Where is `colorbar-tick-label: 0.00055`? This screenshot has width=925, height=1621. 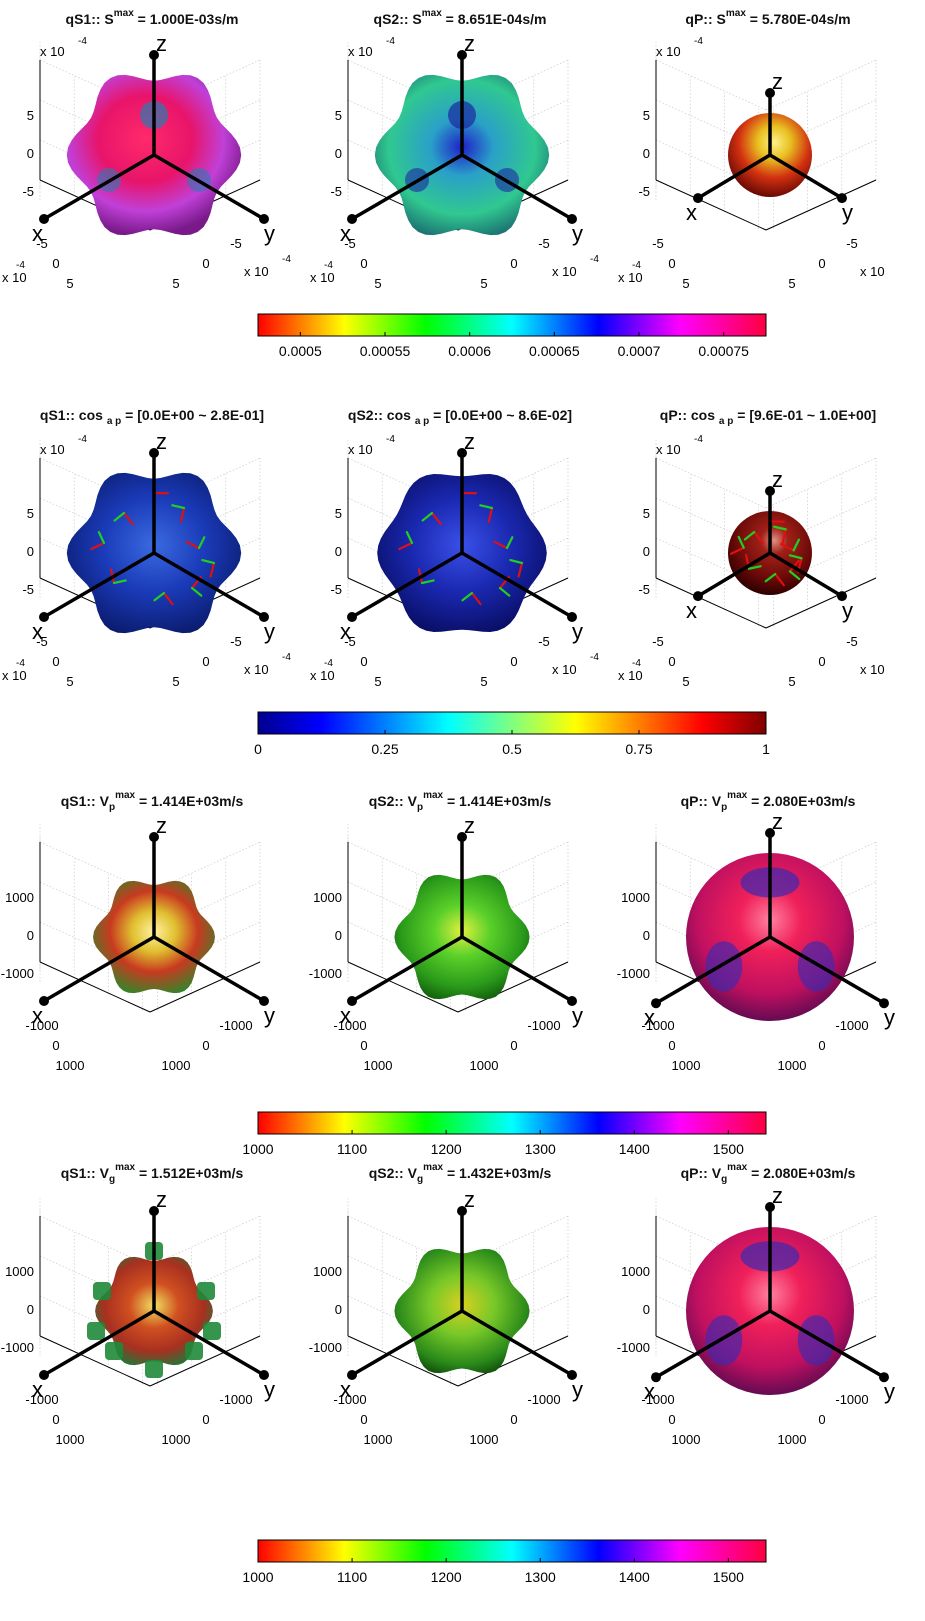 colorbar-tick-label: 0.00055 is located at coordinates (385, 351).